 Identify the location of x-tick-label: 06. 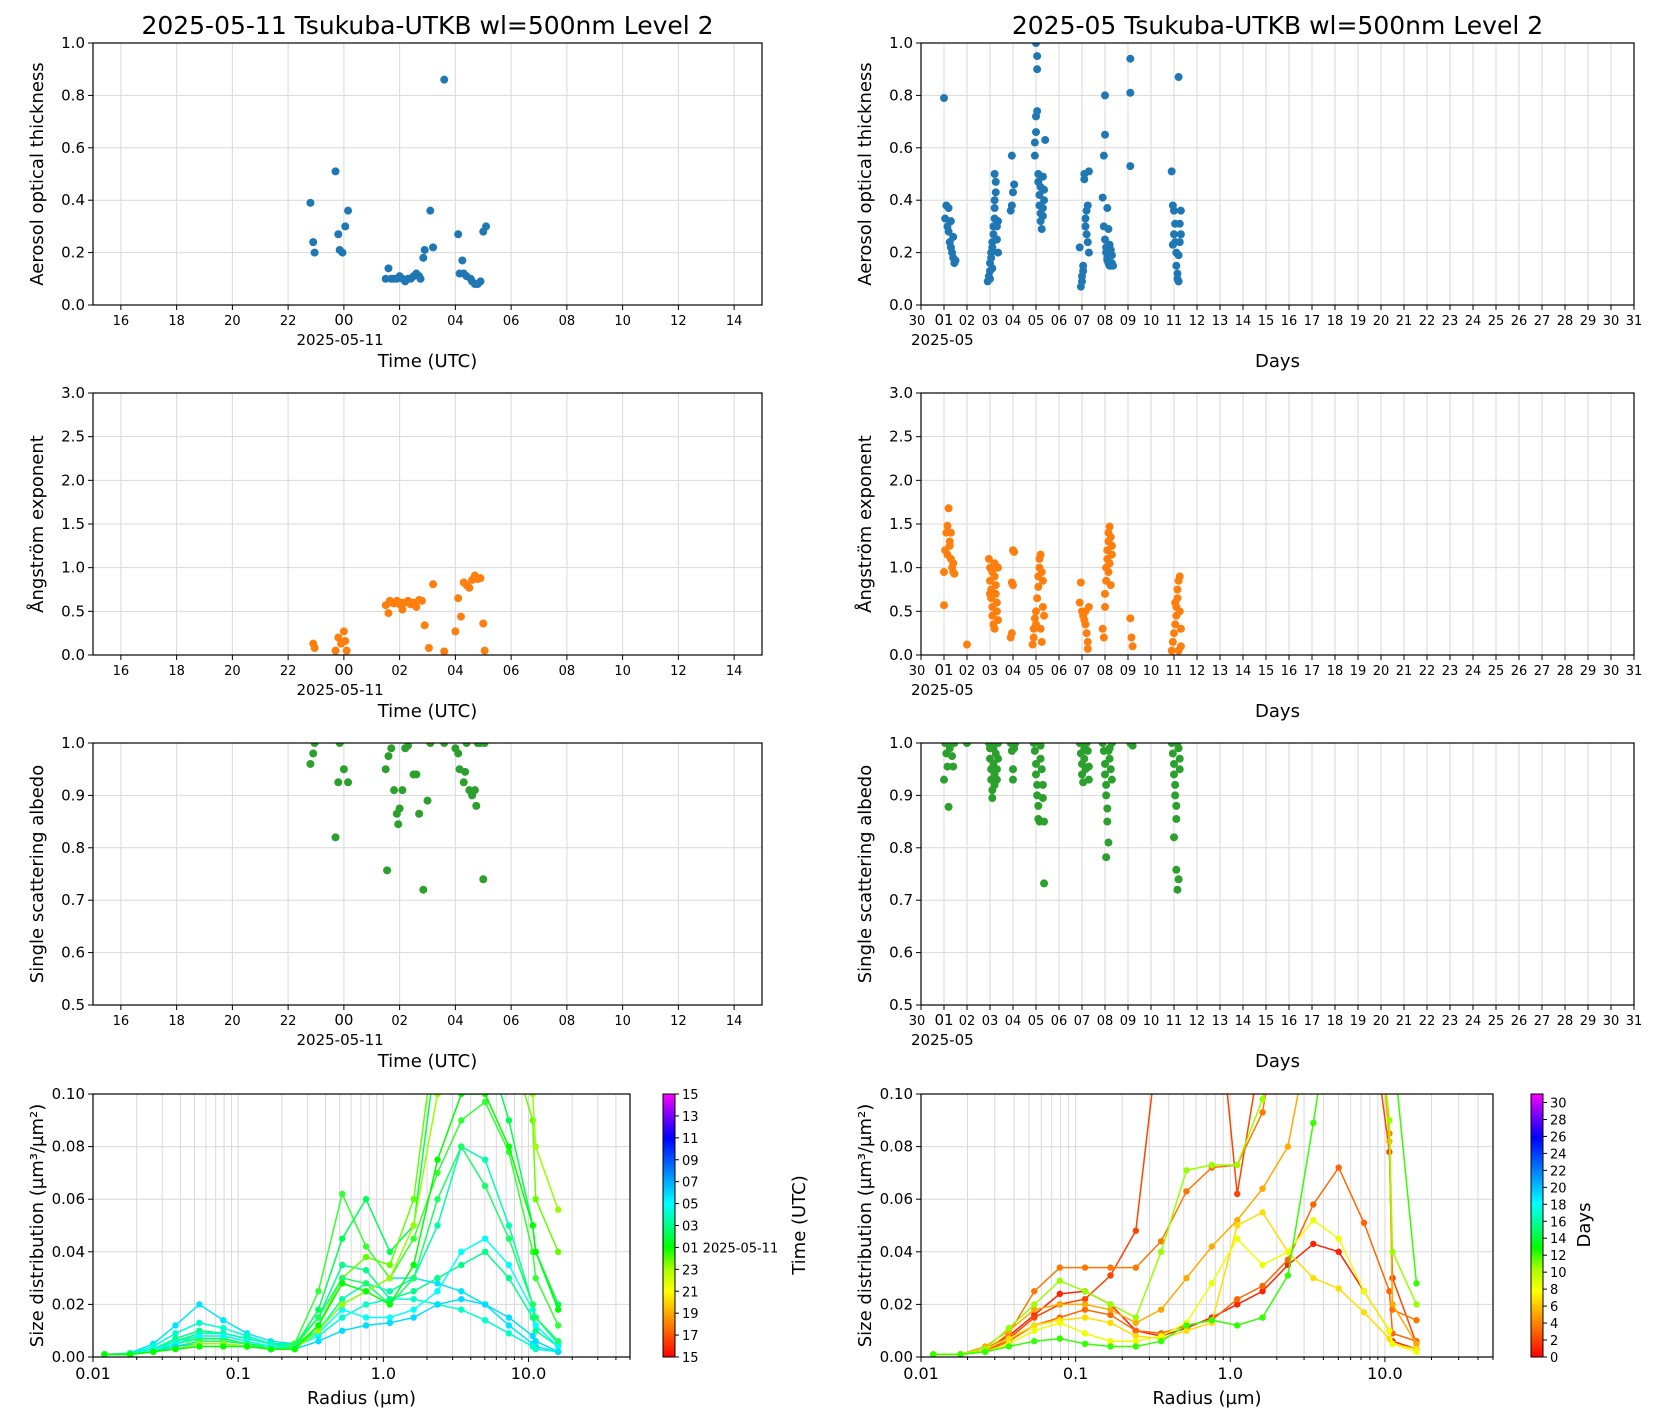
(511, 1021).